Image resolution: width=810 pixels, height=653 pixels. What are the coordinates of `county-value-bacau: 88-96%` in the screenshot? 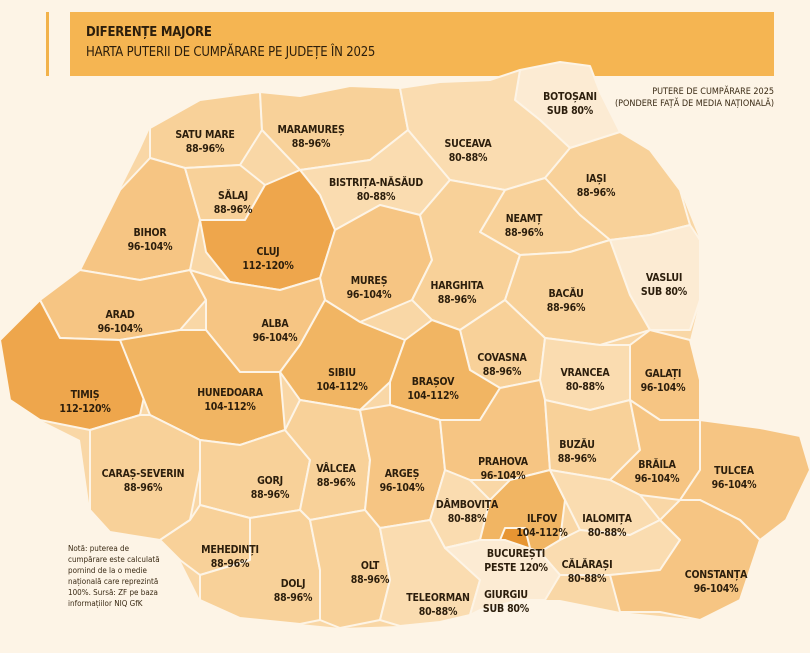 It's located at (566, 308).